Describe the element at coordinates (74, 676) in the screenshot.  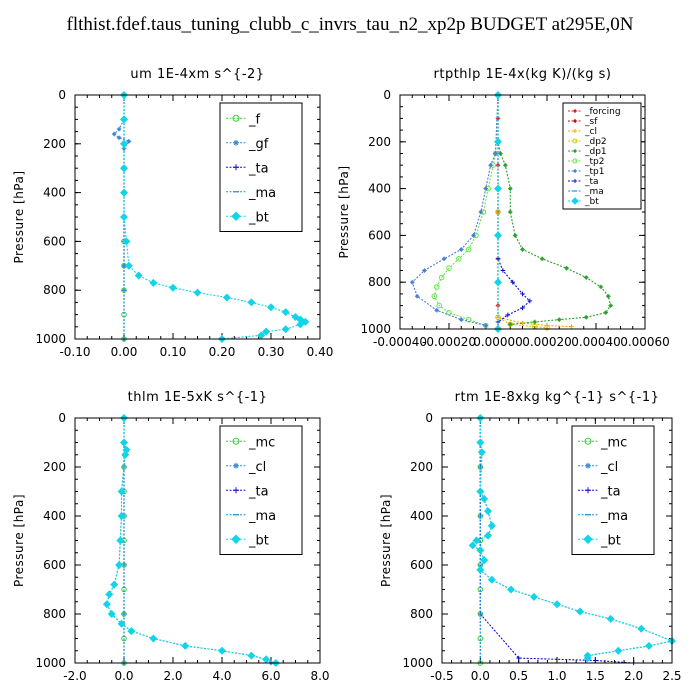
I see `x-tick-label: -2.0` at that location.